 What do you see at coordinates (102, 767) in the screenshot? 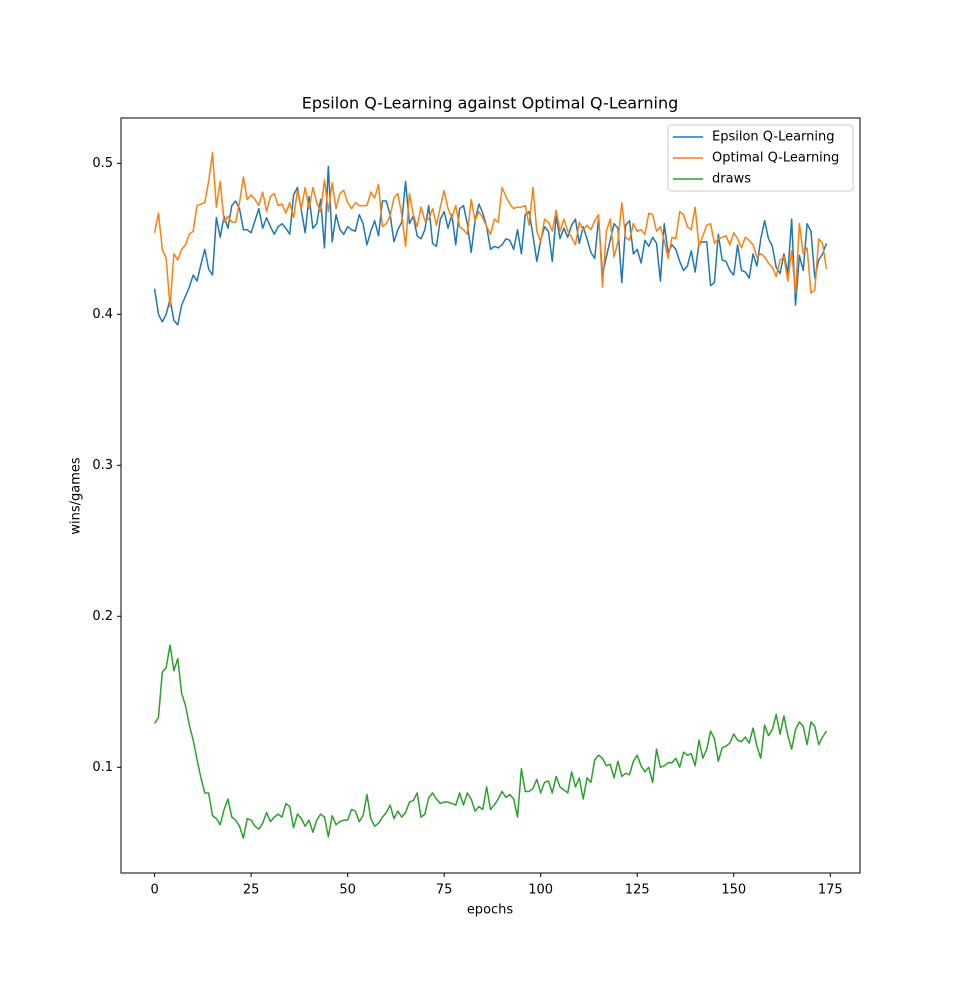
I see `y-tick-label: 0.1` at bounding box center [102, 767].